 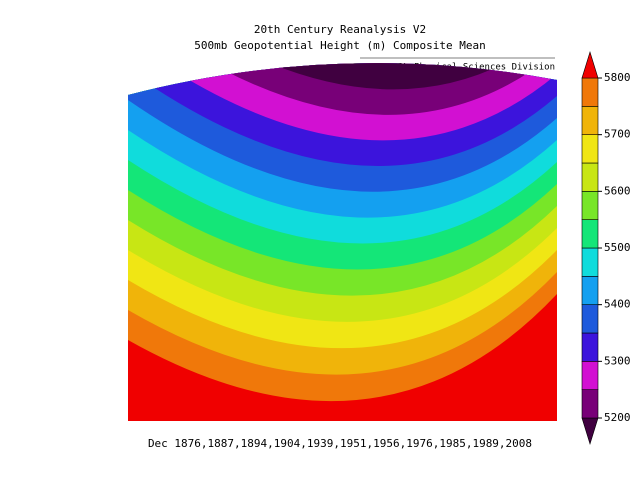 What do you see at coordinates (617, 417) in the screenshot?
I see `colorbar-tick-label: 5200` at bounding box center [617, 417].